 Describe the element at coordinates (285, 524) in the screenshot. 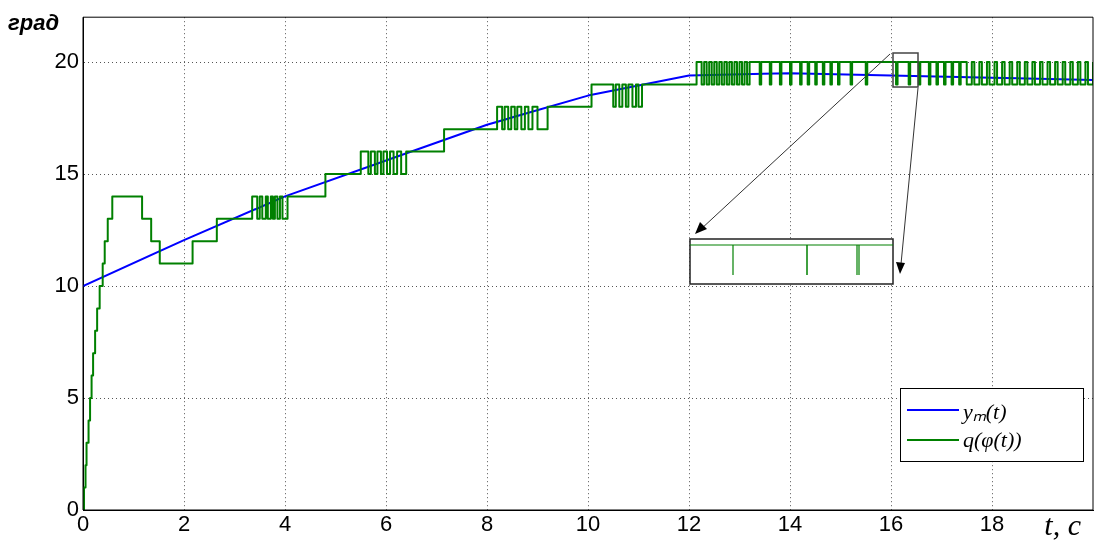

I see `x-tick-label: 4` at that location.